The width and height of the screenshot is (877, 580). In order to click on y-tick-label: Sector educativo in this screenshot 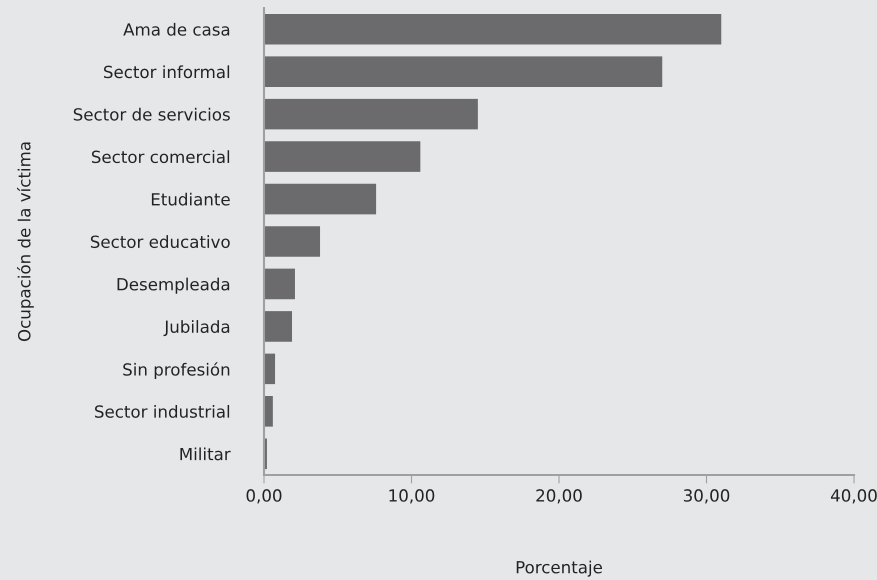, I will do `click(160, 241)`.